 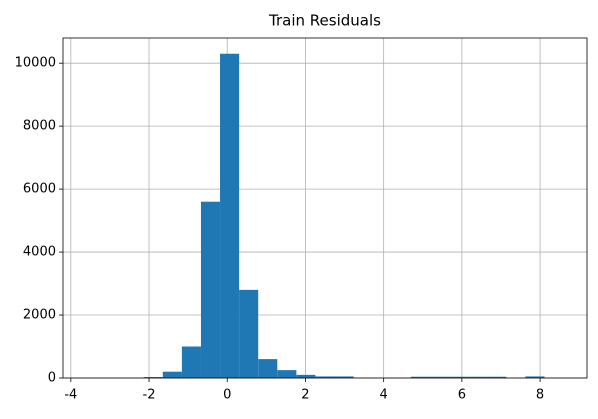 I want to click on y-tick-label: 4000, so click(x=39, y=252).